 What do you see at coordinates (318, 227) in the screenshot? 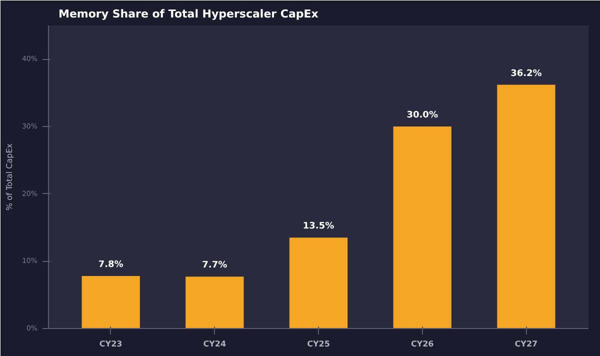
I see `data-label: 13.5%` at bounding box center [318, 227].